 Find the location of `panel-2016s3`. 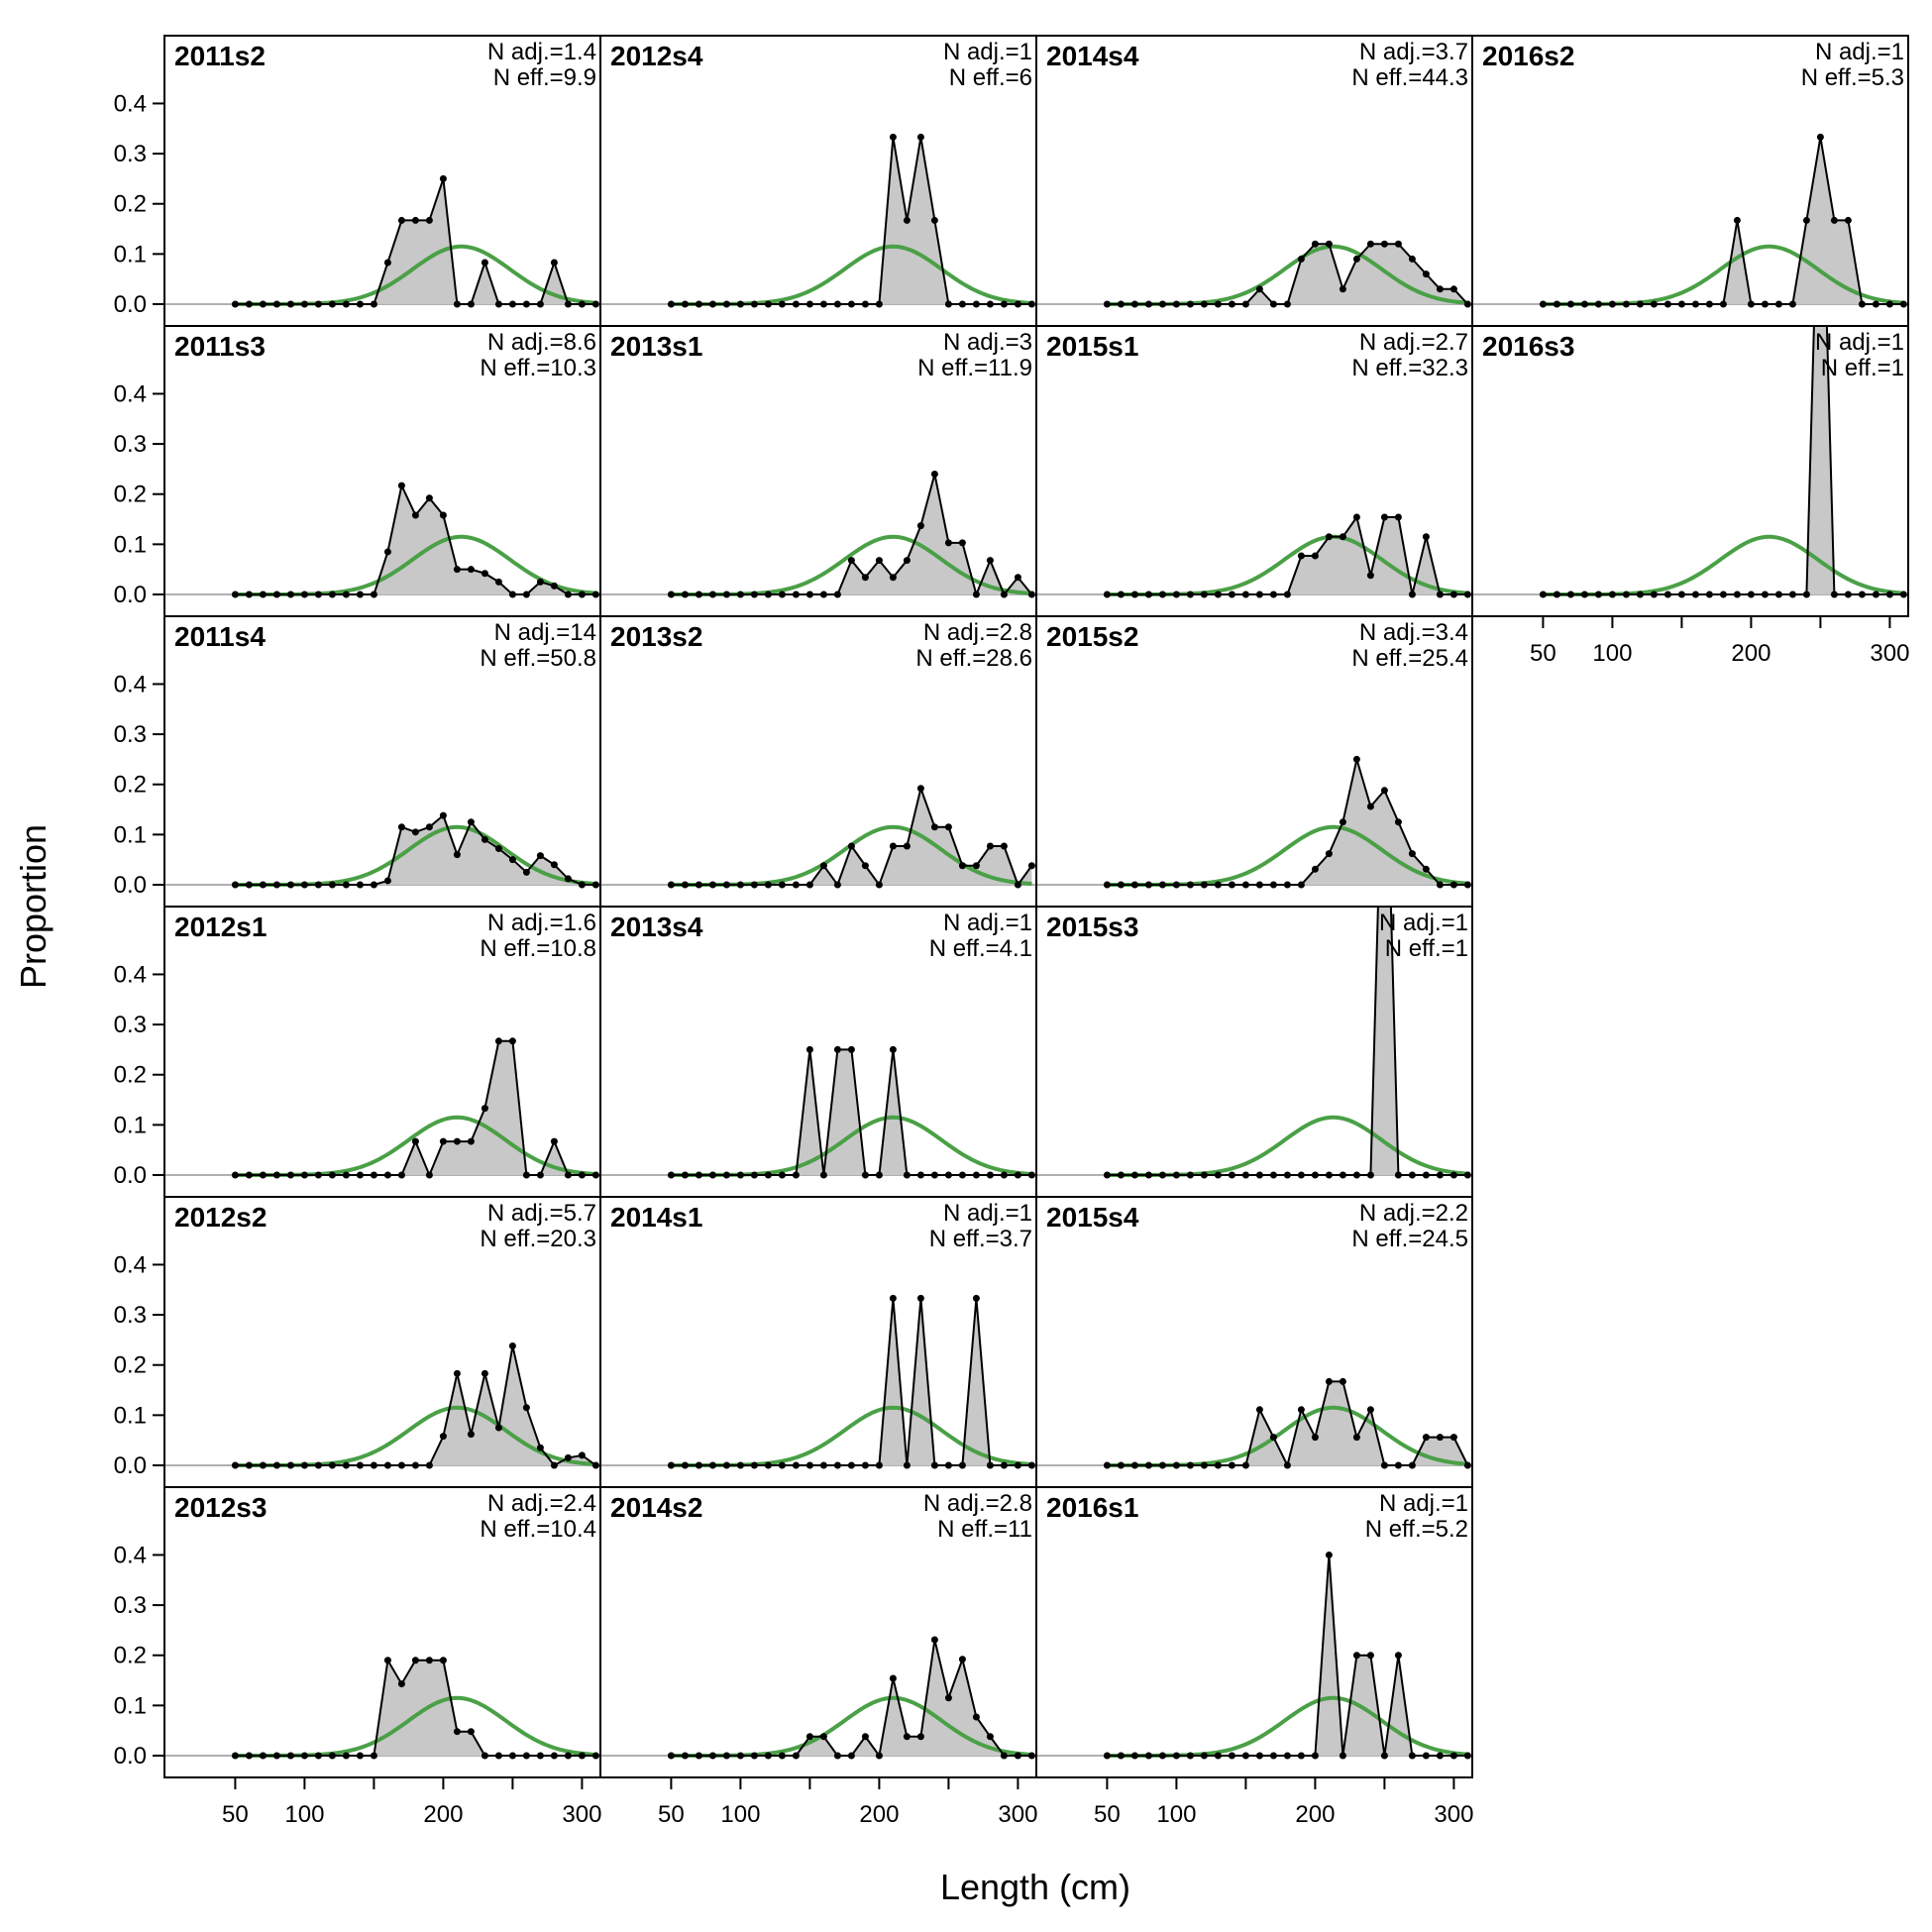

panel-2016s3 is located at coordinates (1690, 462).